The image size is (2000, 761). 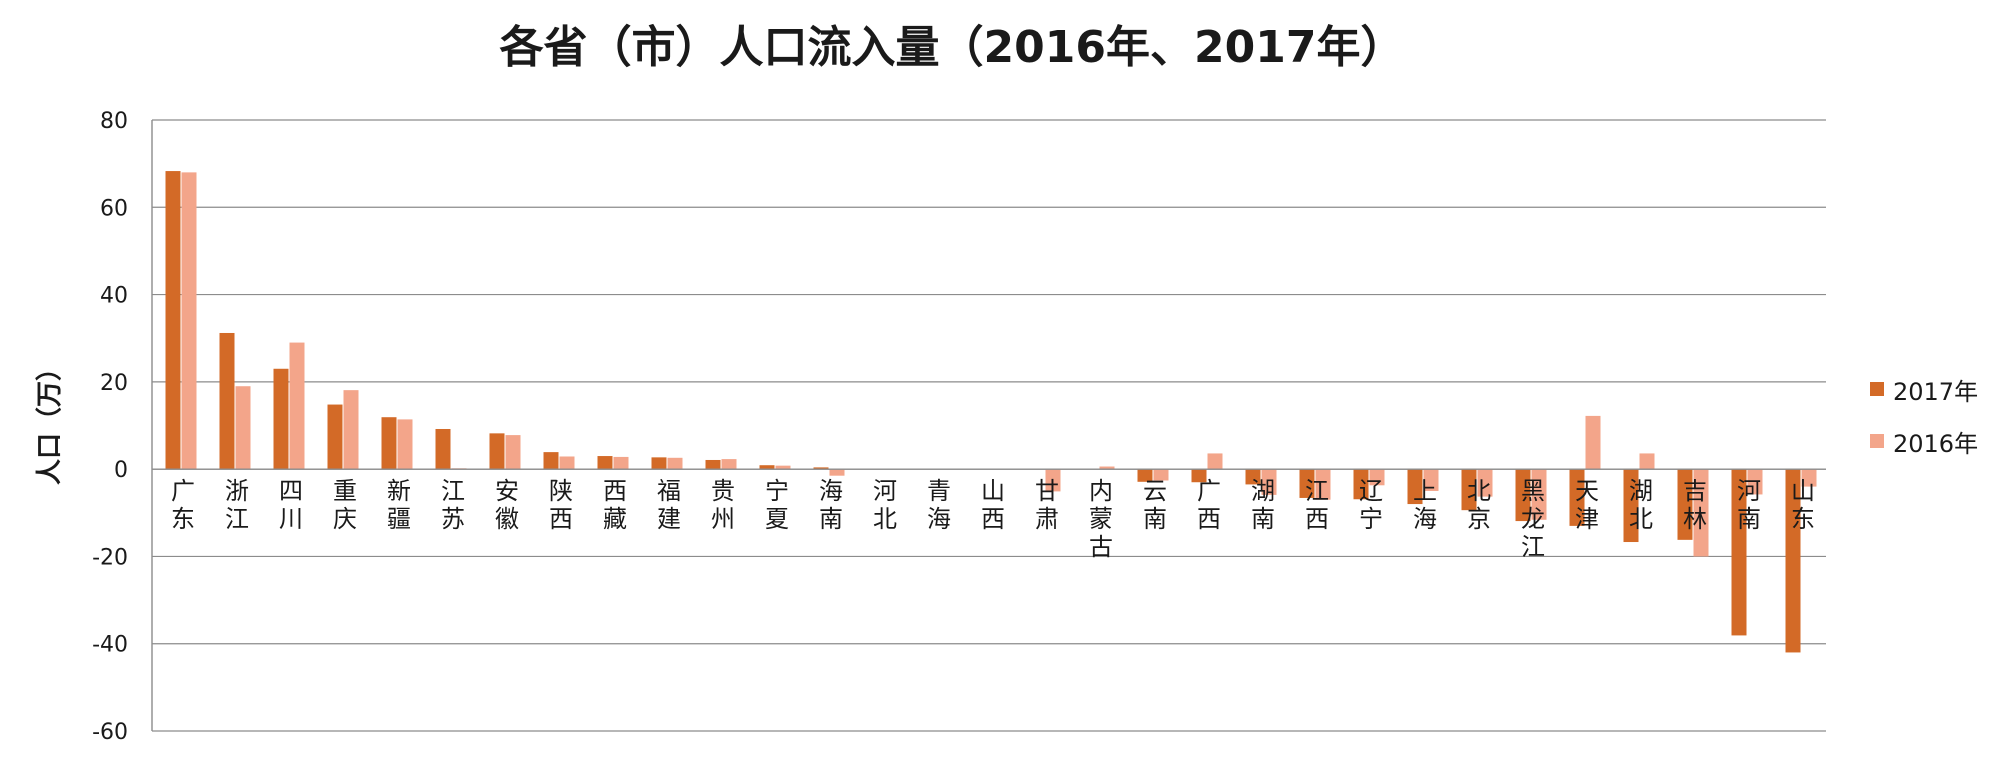 I want to click on category-label: 贵州, so click(x=723, y=505).